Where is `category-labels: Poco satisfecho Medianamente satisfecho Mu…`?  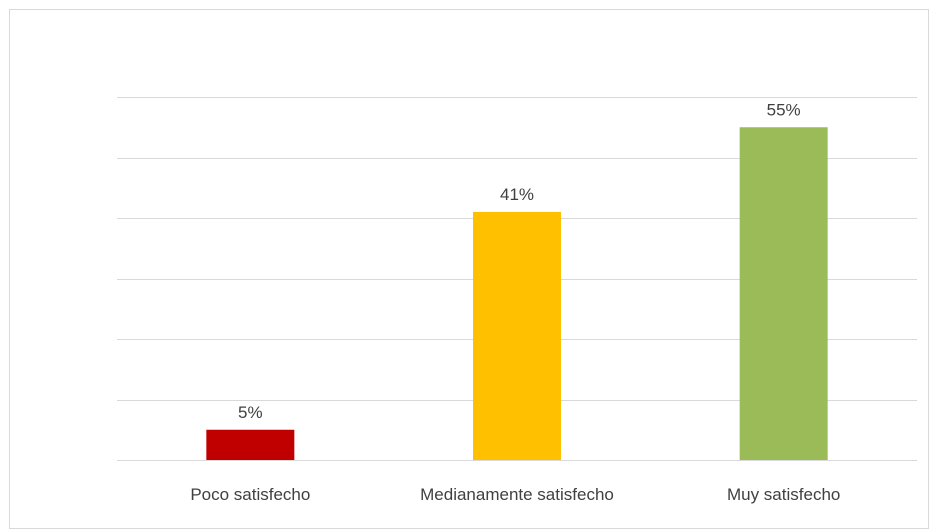
category-labels: Poco satisfecho Medianamente satisfecho Mu… is located at coordinates (515, 494).